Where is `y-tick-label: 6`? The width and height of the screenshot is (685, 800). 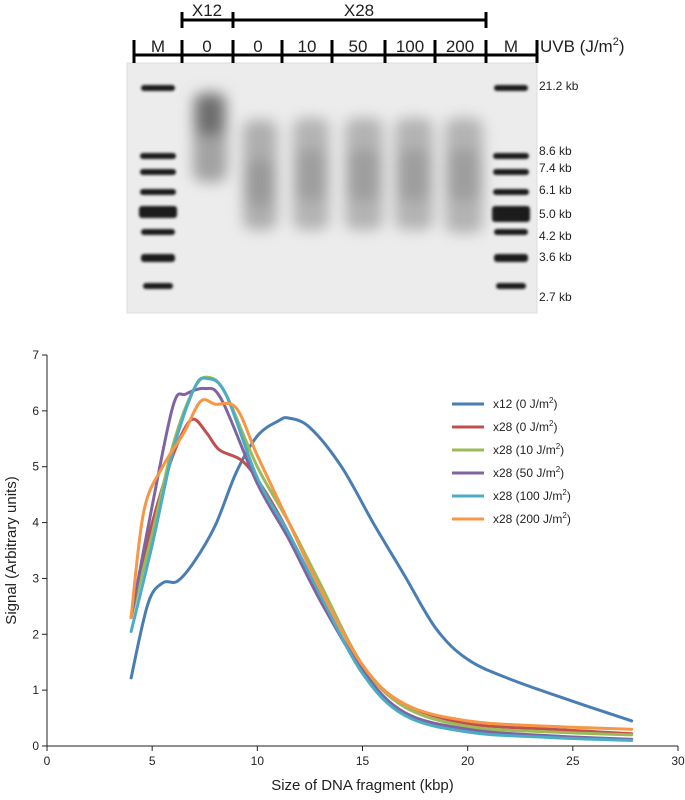 y-tick-label: 6 is located at coordinates (35, 411).